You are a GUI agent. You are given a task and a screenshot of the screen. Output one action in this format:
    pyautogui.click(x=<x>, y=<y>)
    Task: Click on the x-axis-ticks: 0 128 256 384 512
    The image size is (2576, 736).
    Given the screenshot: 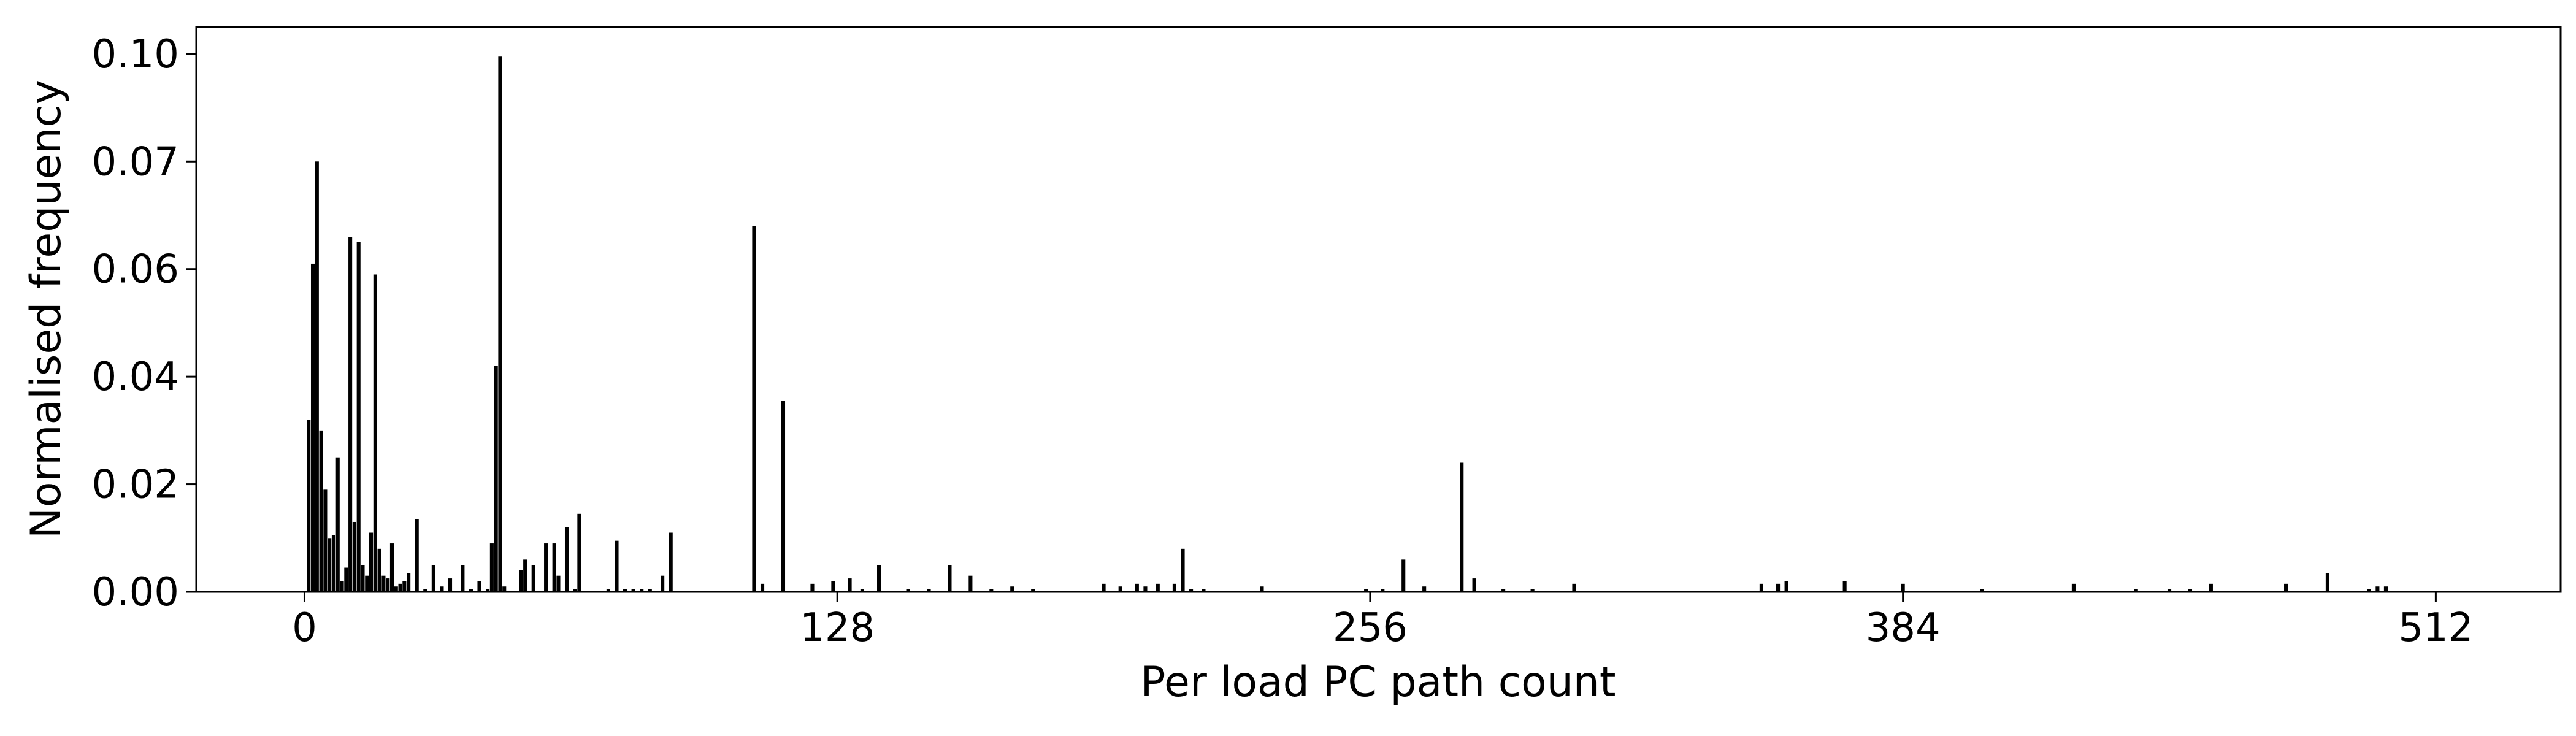 What is the action you would take?
    pyautogui.click(x=1382, y=621)
    